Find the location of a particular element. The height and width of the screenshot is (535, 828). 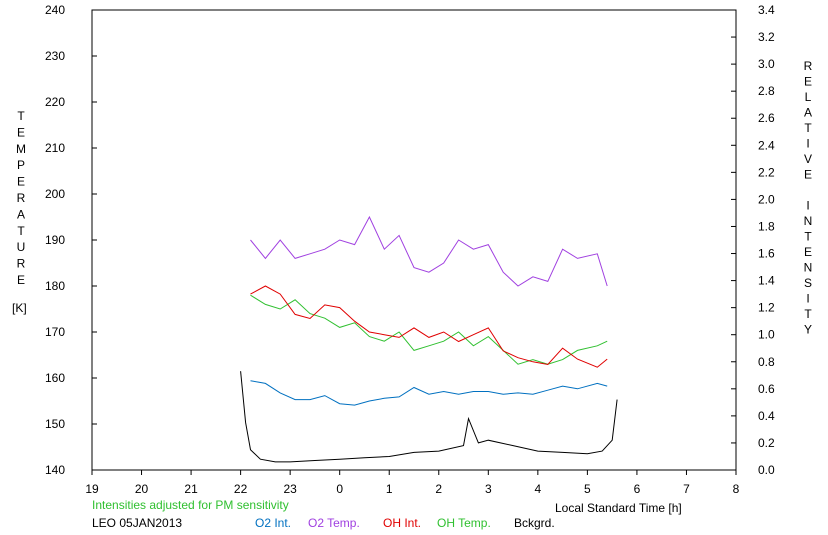

legend-item-bkg: Bckgrd. is located at coordinates (534, 523).